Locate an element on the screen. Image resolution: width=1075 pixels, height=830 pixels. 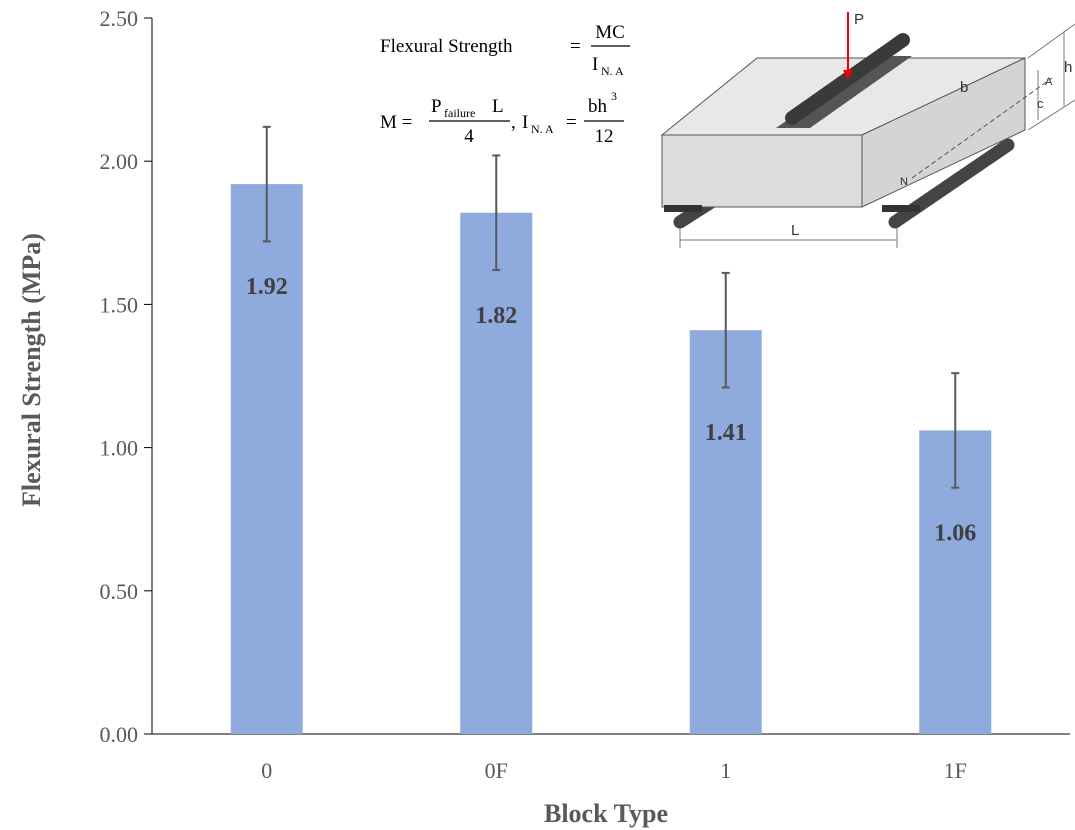
formula-text: , is located at coordinates (513, 122).